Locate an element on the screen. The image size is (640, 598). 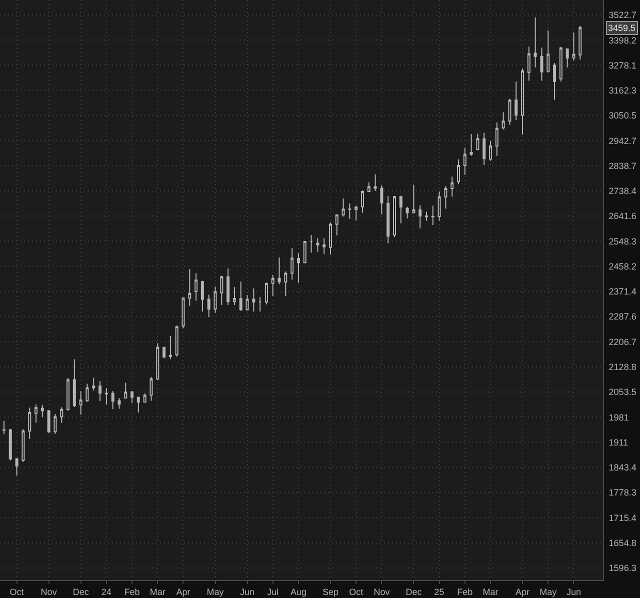
y-tick-label: 2838.7 is located at coordinates (622, 165).